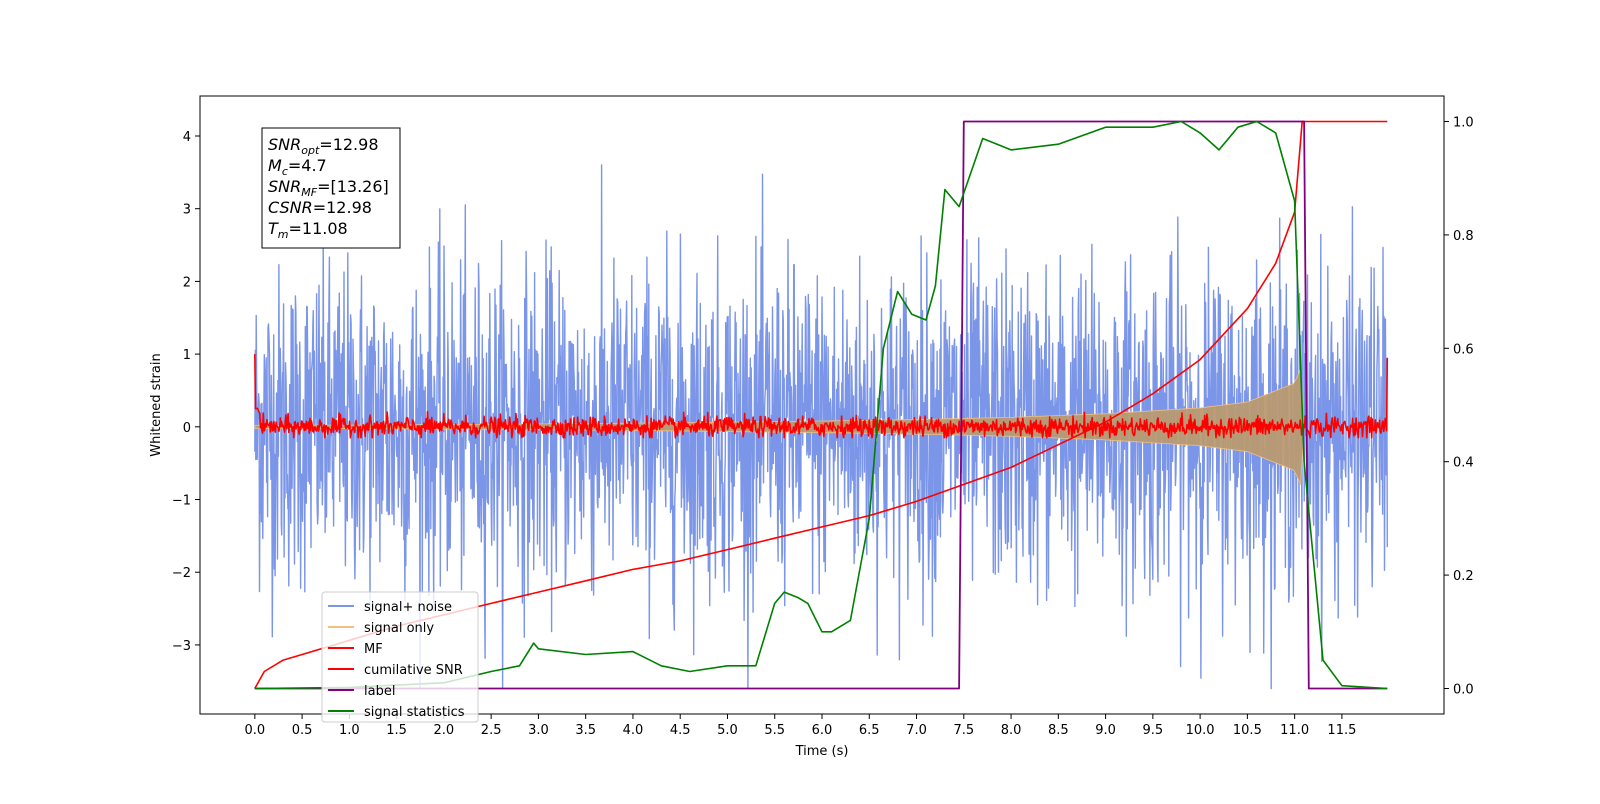  Describe the element at coordinates (538, 730) in the screenshot. I see `x-tick-label: 3.0` at that location.